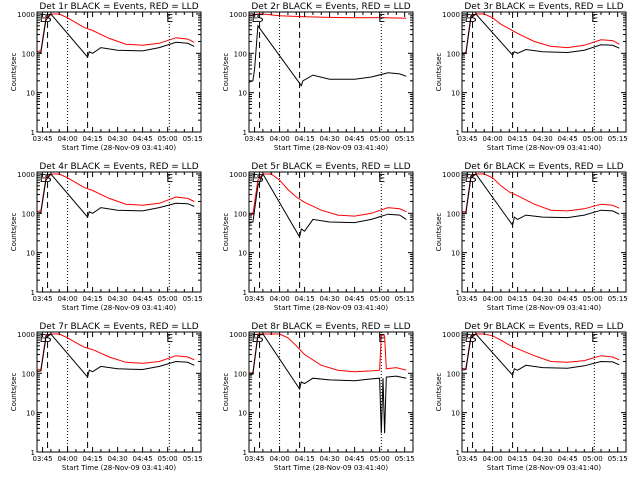  I want to click on panel-title: Det 5r BLACK = Events, RED = LLD, so click(330, 167).